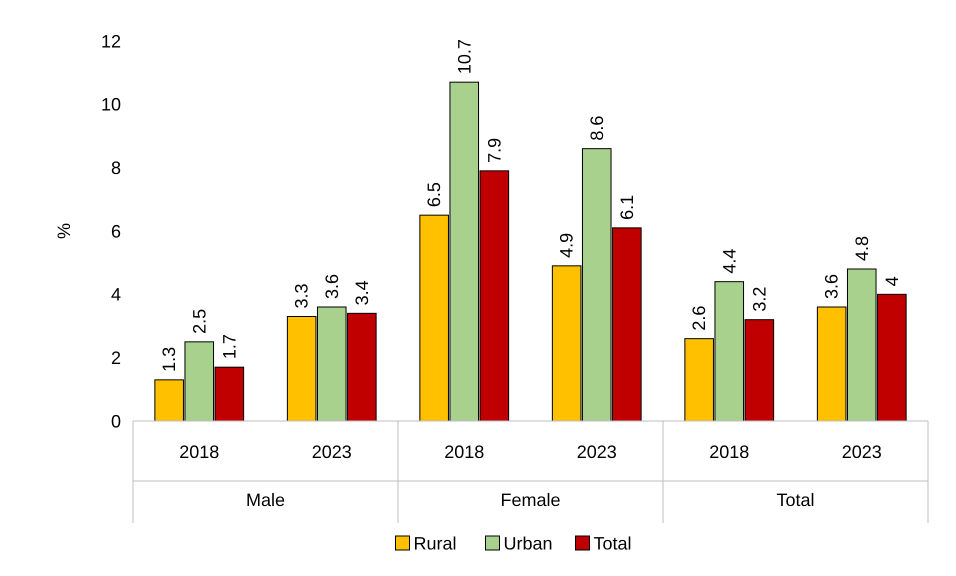  I want to click on data-label: 3.2, so click(759, 299).